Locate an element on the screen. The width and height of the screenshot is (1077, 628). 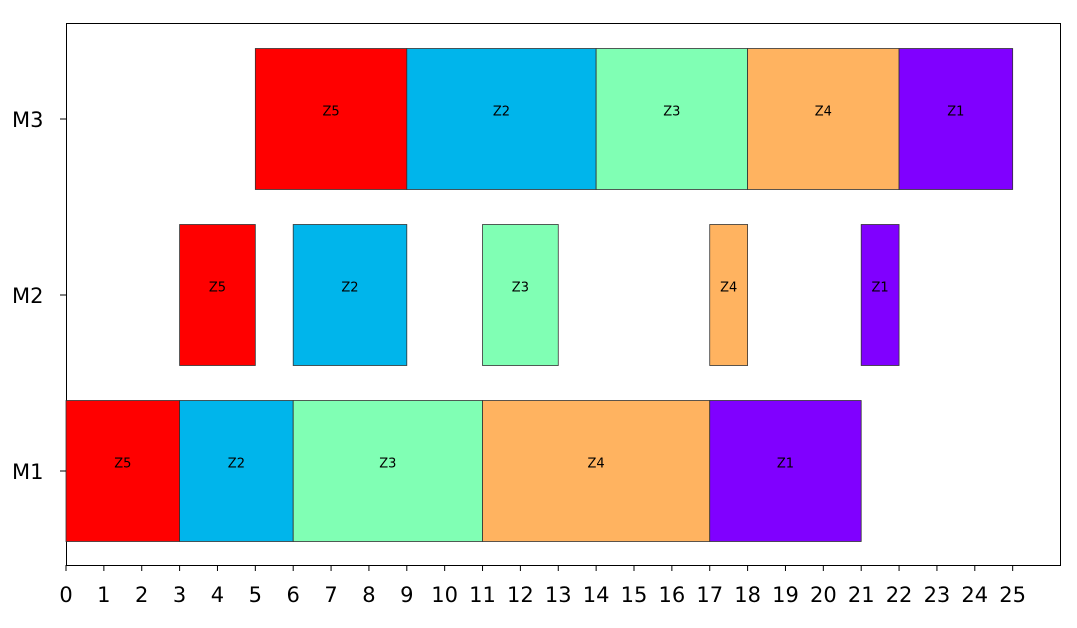
y-tick-label-m1: M1 is located at coordinates (27, 472).